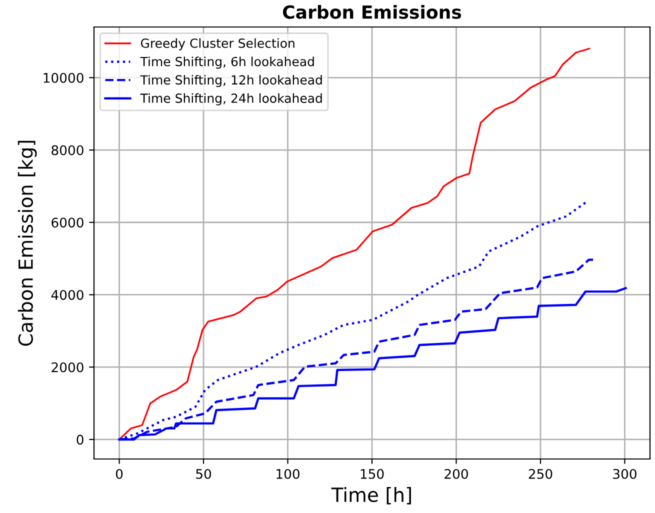  I want to click on y-tick-label: 2000, so click(68, 367).